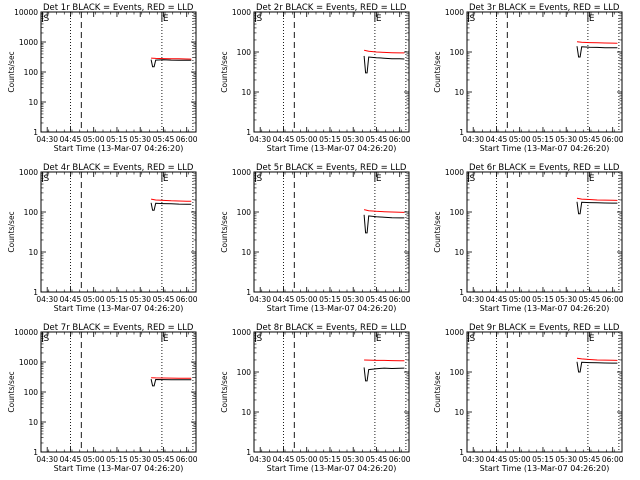 The image size is (640, 480). Describe the element at coordinates (171, 382) in the screenshot. I see `series-line-black` at that location.